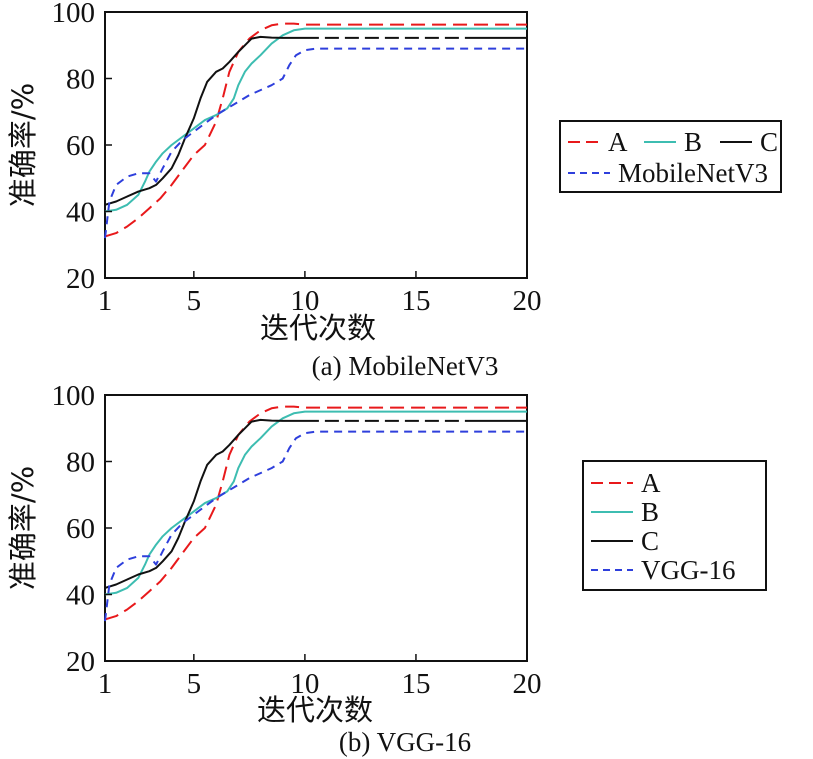  Describe the element at coordinates (405, 742) in the screenshot. I see `panel-caption: (b) VGG-16` at that location.